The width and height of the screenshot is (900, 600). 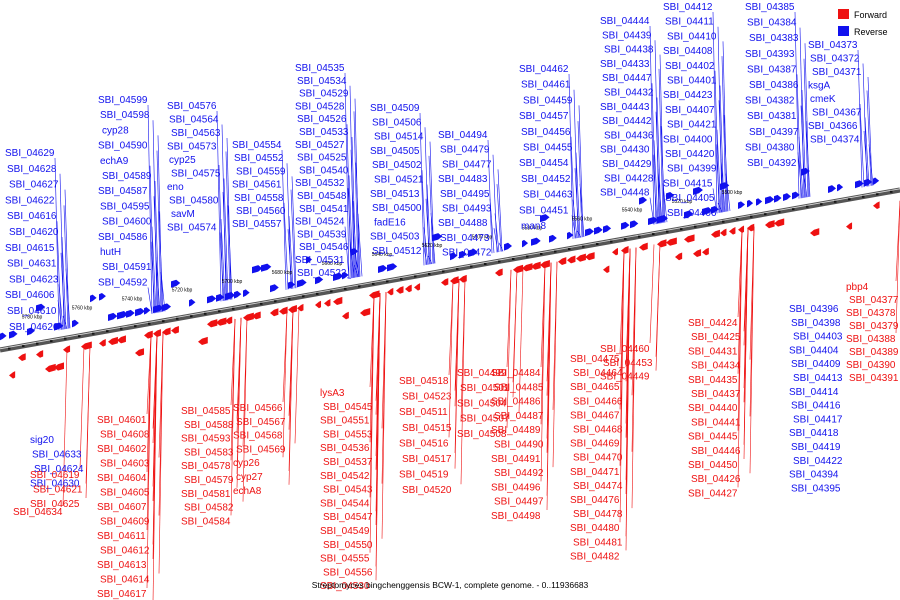 I want to click on forward-gene-label: SBI_04621, so click(x=58, y=490).